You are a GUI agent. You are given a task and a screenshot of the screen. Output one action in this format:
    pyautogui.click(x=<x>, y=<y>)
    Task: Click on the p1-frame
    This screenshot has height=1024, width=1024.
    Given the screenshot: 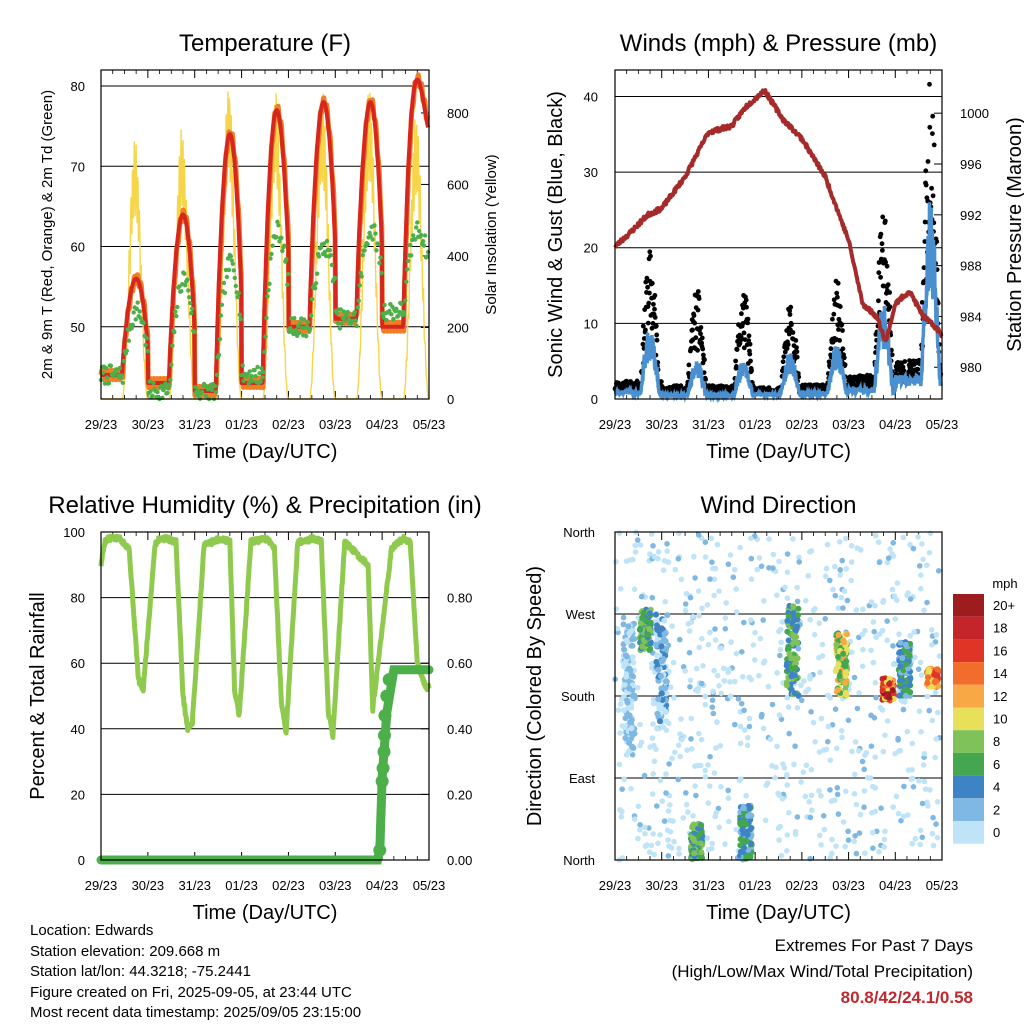 What is the action you would take?
    pyautogui.click(x=265, y=234)
    